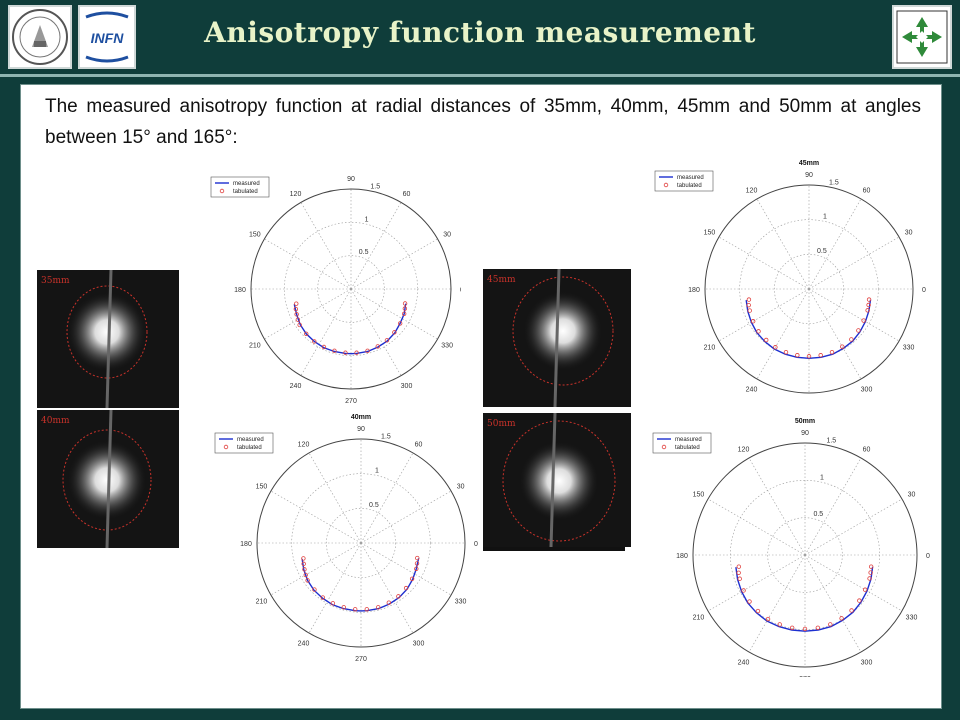  What do you see at coordinates (249, 448) in the screenshot?
I see `legend-entry-tabulated: tabulated` at bounding box center [249, 448].